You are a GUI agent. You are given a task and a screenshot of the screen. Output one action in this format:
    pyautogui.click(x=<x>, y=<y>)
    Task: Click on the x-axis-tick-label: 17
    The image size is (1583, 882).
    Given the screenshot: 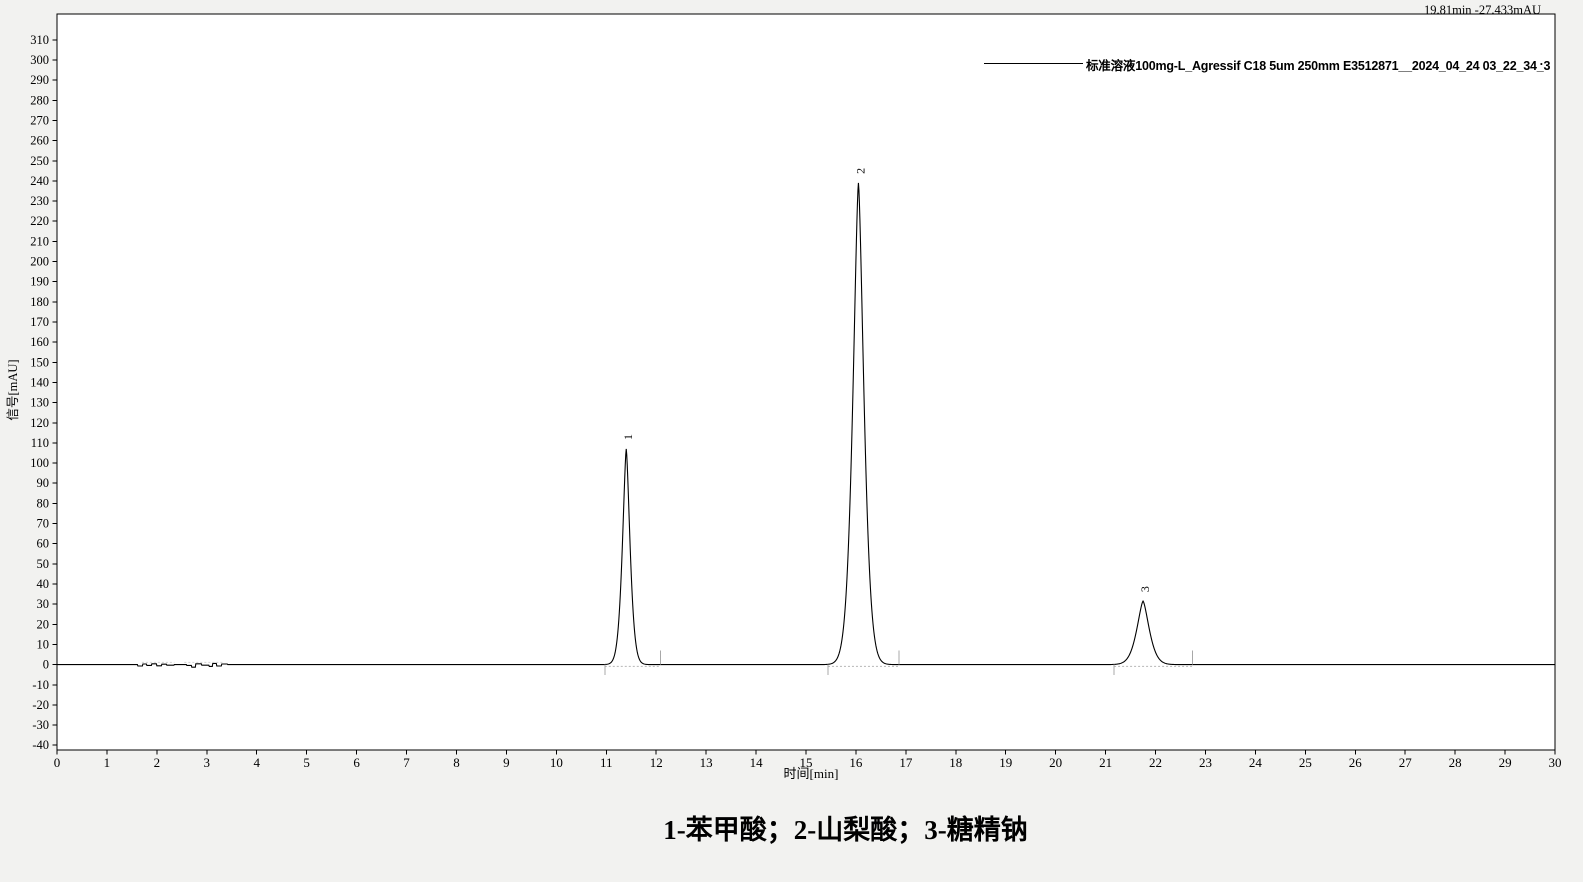 What is the action you would take?
    pyautogui.click(x=906, y=762)
    